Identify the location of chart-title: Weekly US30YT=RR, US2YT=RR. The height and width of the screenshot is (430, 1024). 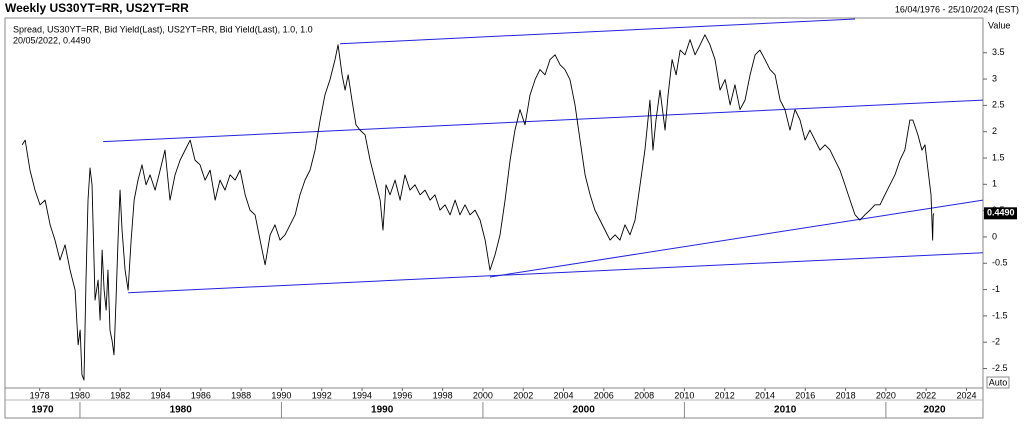
(97, 8).